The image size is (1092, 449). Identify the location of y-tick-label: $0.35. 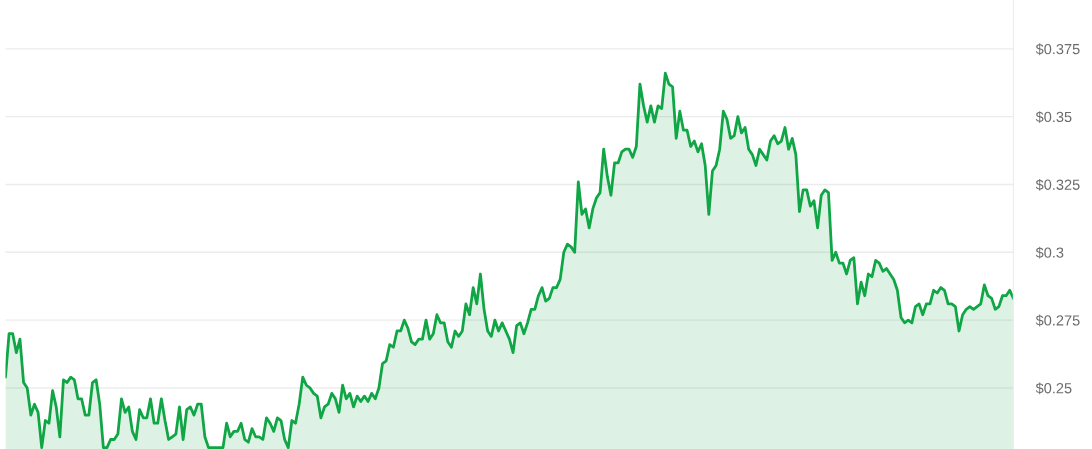
(1053, 117).